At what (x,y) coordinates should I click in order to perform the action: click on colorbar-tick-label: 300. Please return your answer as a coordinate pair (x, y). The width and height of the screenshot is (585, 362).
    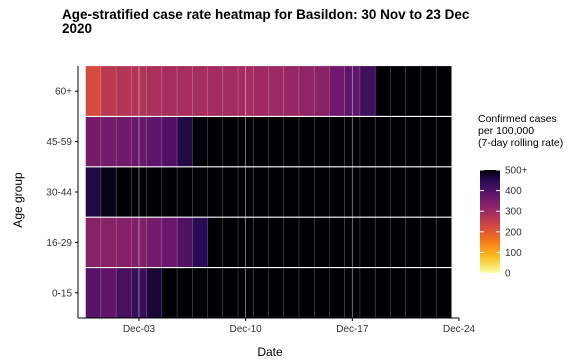
    Looking at the image, I should click on (513, 212).